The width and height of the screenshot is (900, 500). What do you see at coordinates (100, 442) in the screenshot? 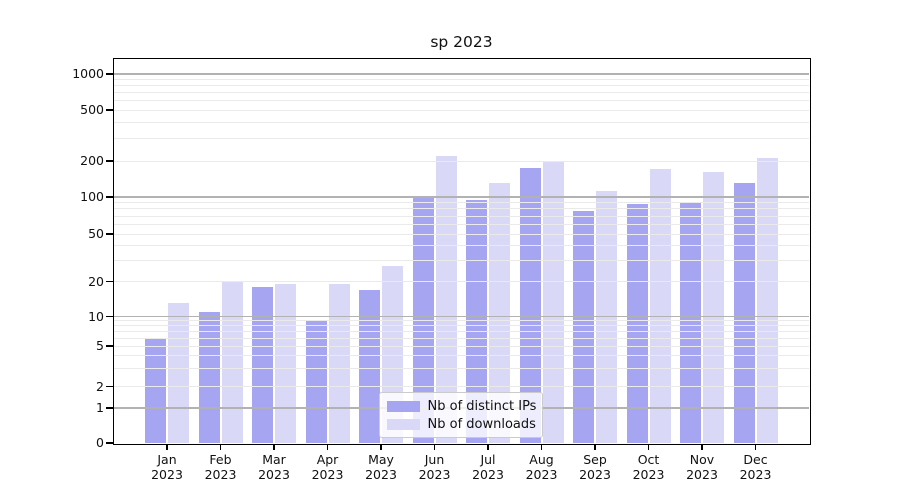
I see `y-axis-tick-label: 0` at bounding box center [100, 442].